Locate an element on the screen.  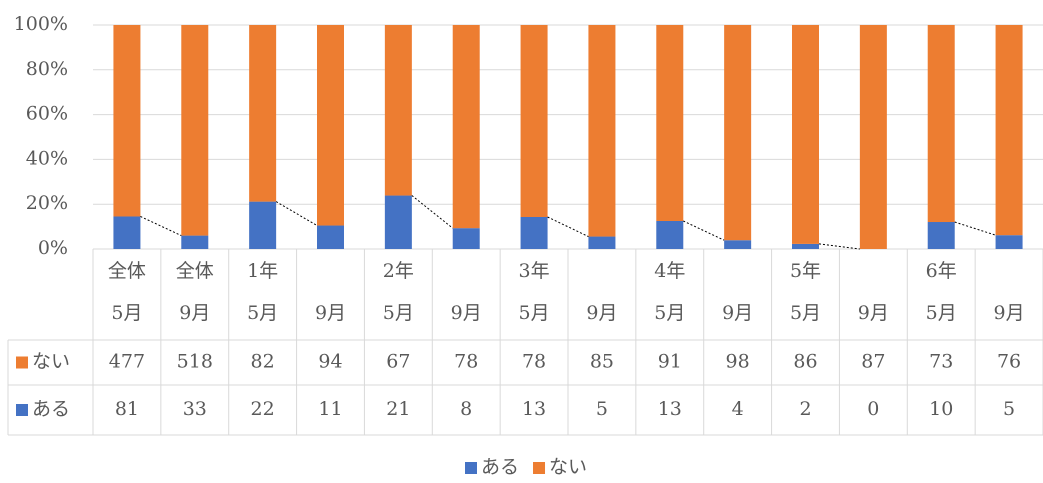
row-label: ある is located at coordinates (51, 409).